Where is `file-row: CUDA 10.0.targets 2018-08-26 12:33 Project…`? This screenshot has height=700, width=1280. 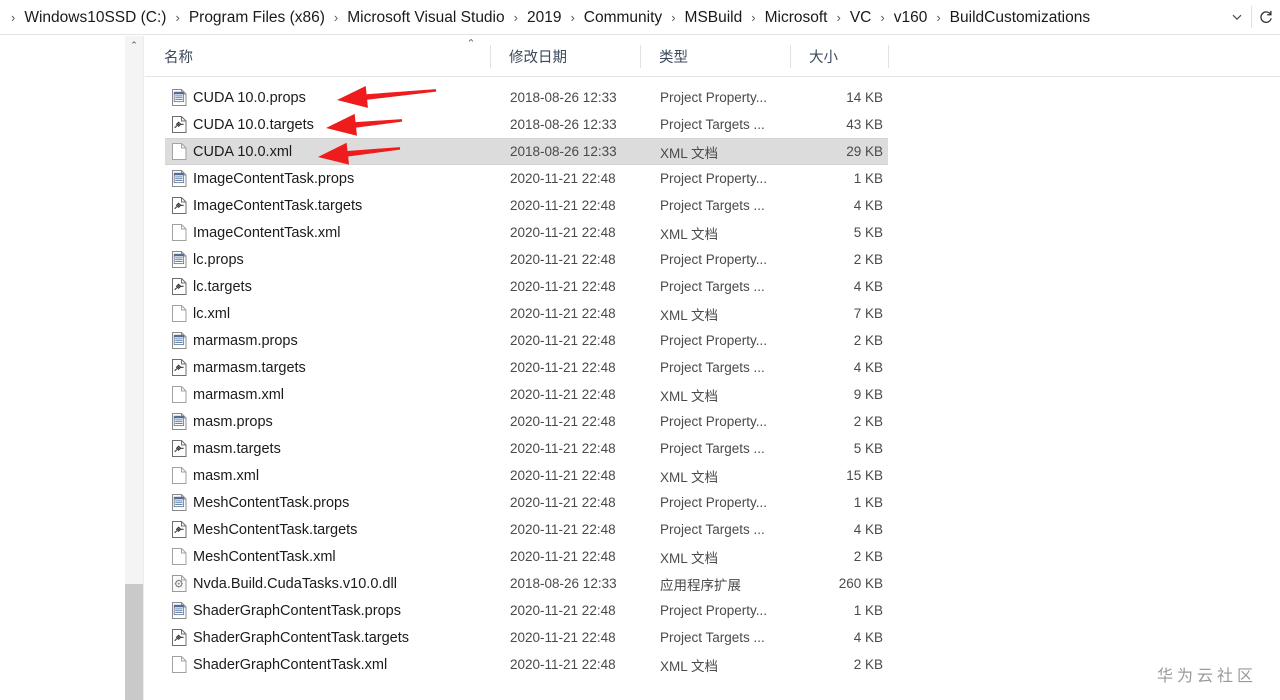 file-row: CUDA 10.0.targets 2018-08-26 12:33 Project… is located at coordinates (526, 124).